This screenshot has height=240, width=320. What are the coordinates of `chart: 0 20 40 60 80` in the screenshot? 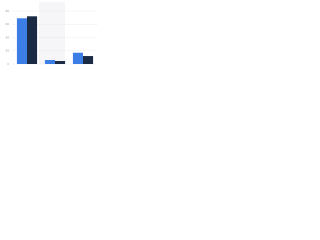 It's located at (50, 35).